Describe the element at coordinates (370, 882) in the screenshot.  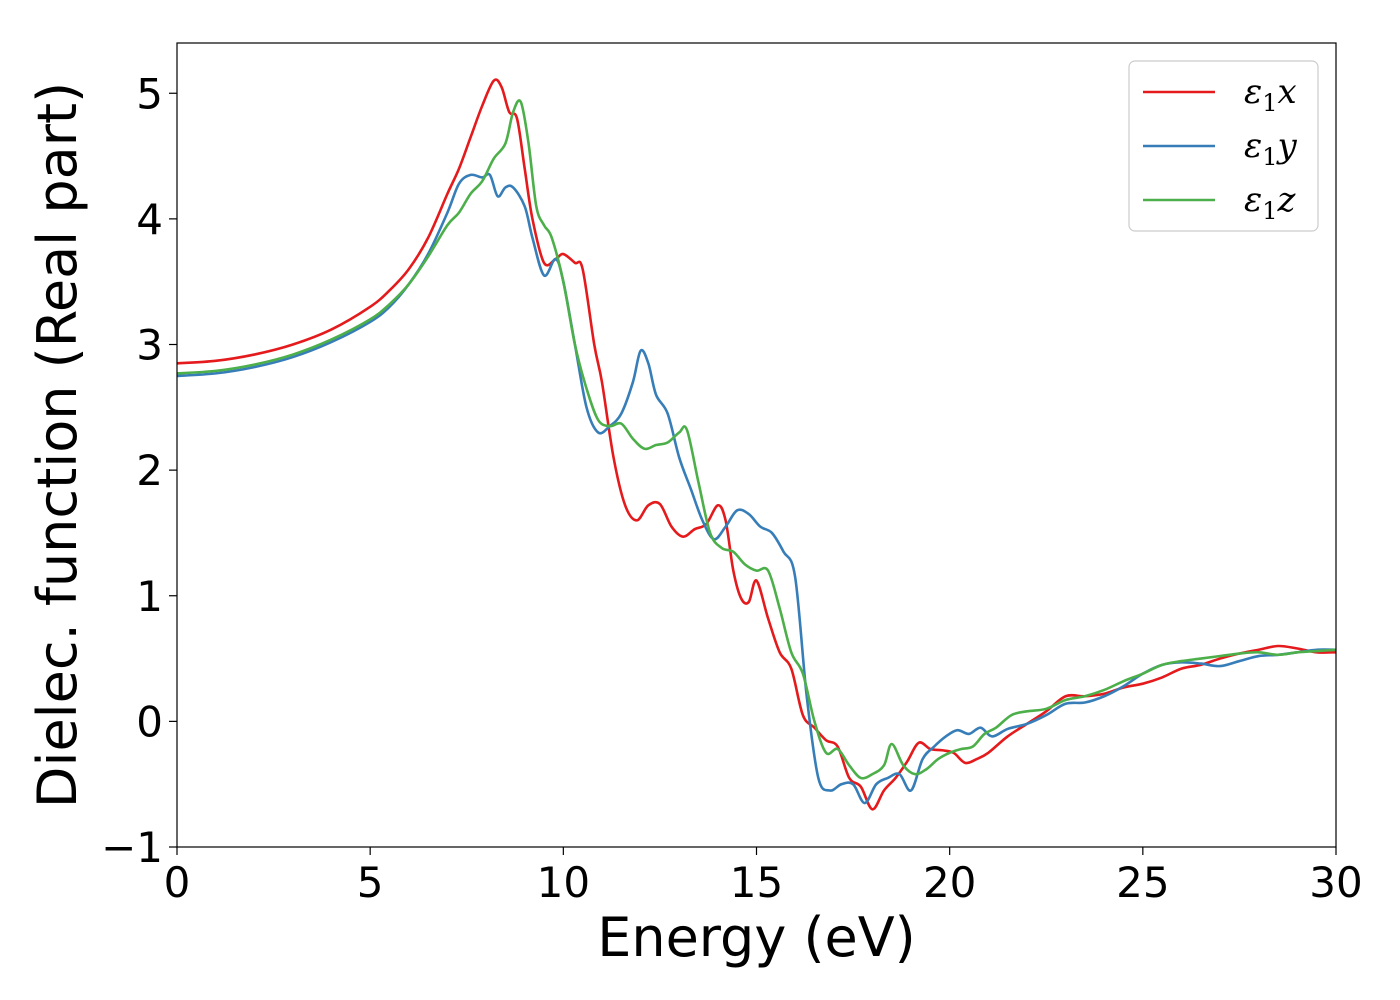
I see `x-tick-label: 5` at that location.